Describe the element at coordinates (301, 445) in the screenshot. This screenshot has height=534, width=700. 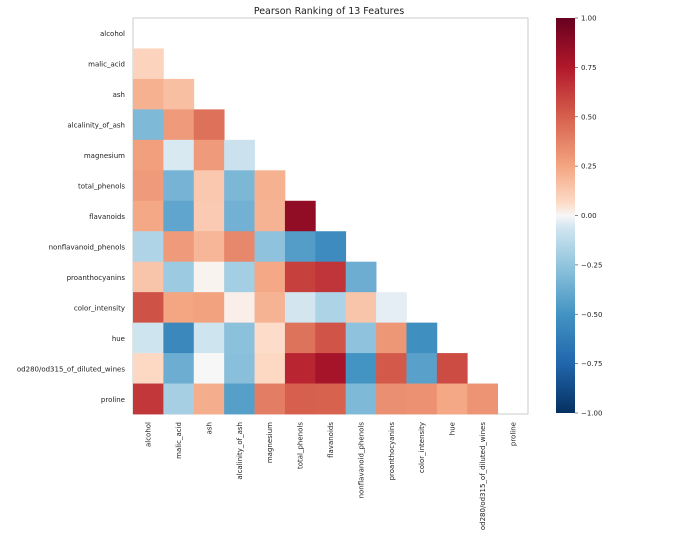
I see `x-tick-label: total_phenols` at that location.